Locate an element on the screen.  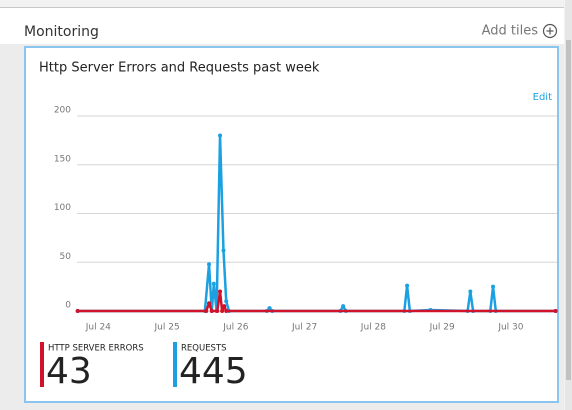
x-tick-label: Jul 30 is located at coordinates (510, 328).